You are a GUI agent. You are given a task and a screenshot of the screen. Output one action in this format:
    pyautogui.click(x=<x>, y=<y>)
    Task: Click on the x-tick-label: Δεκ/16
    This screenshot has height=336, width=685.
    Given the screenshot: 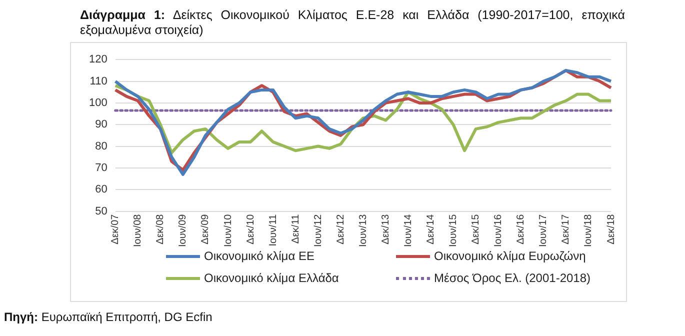 What is the action you would take?
    pyautogui.click(x=521, y=229)
    